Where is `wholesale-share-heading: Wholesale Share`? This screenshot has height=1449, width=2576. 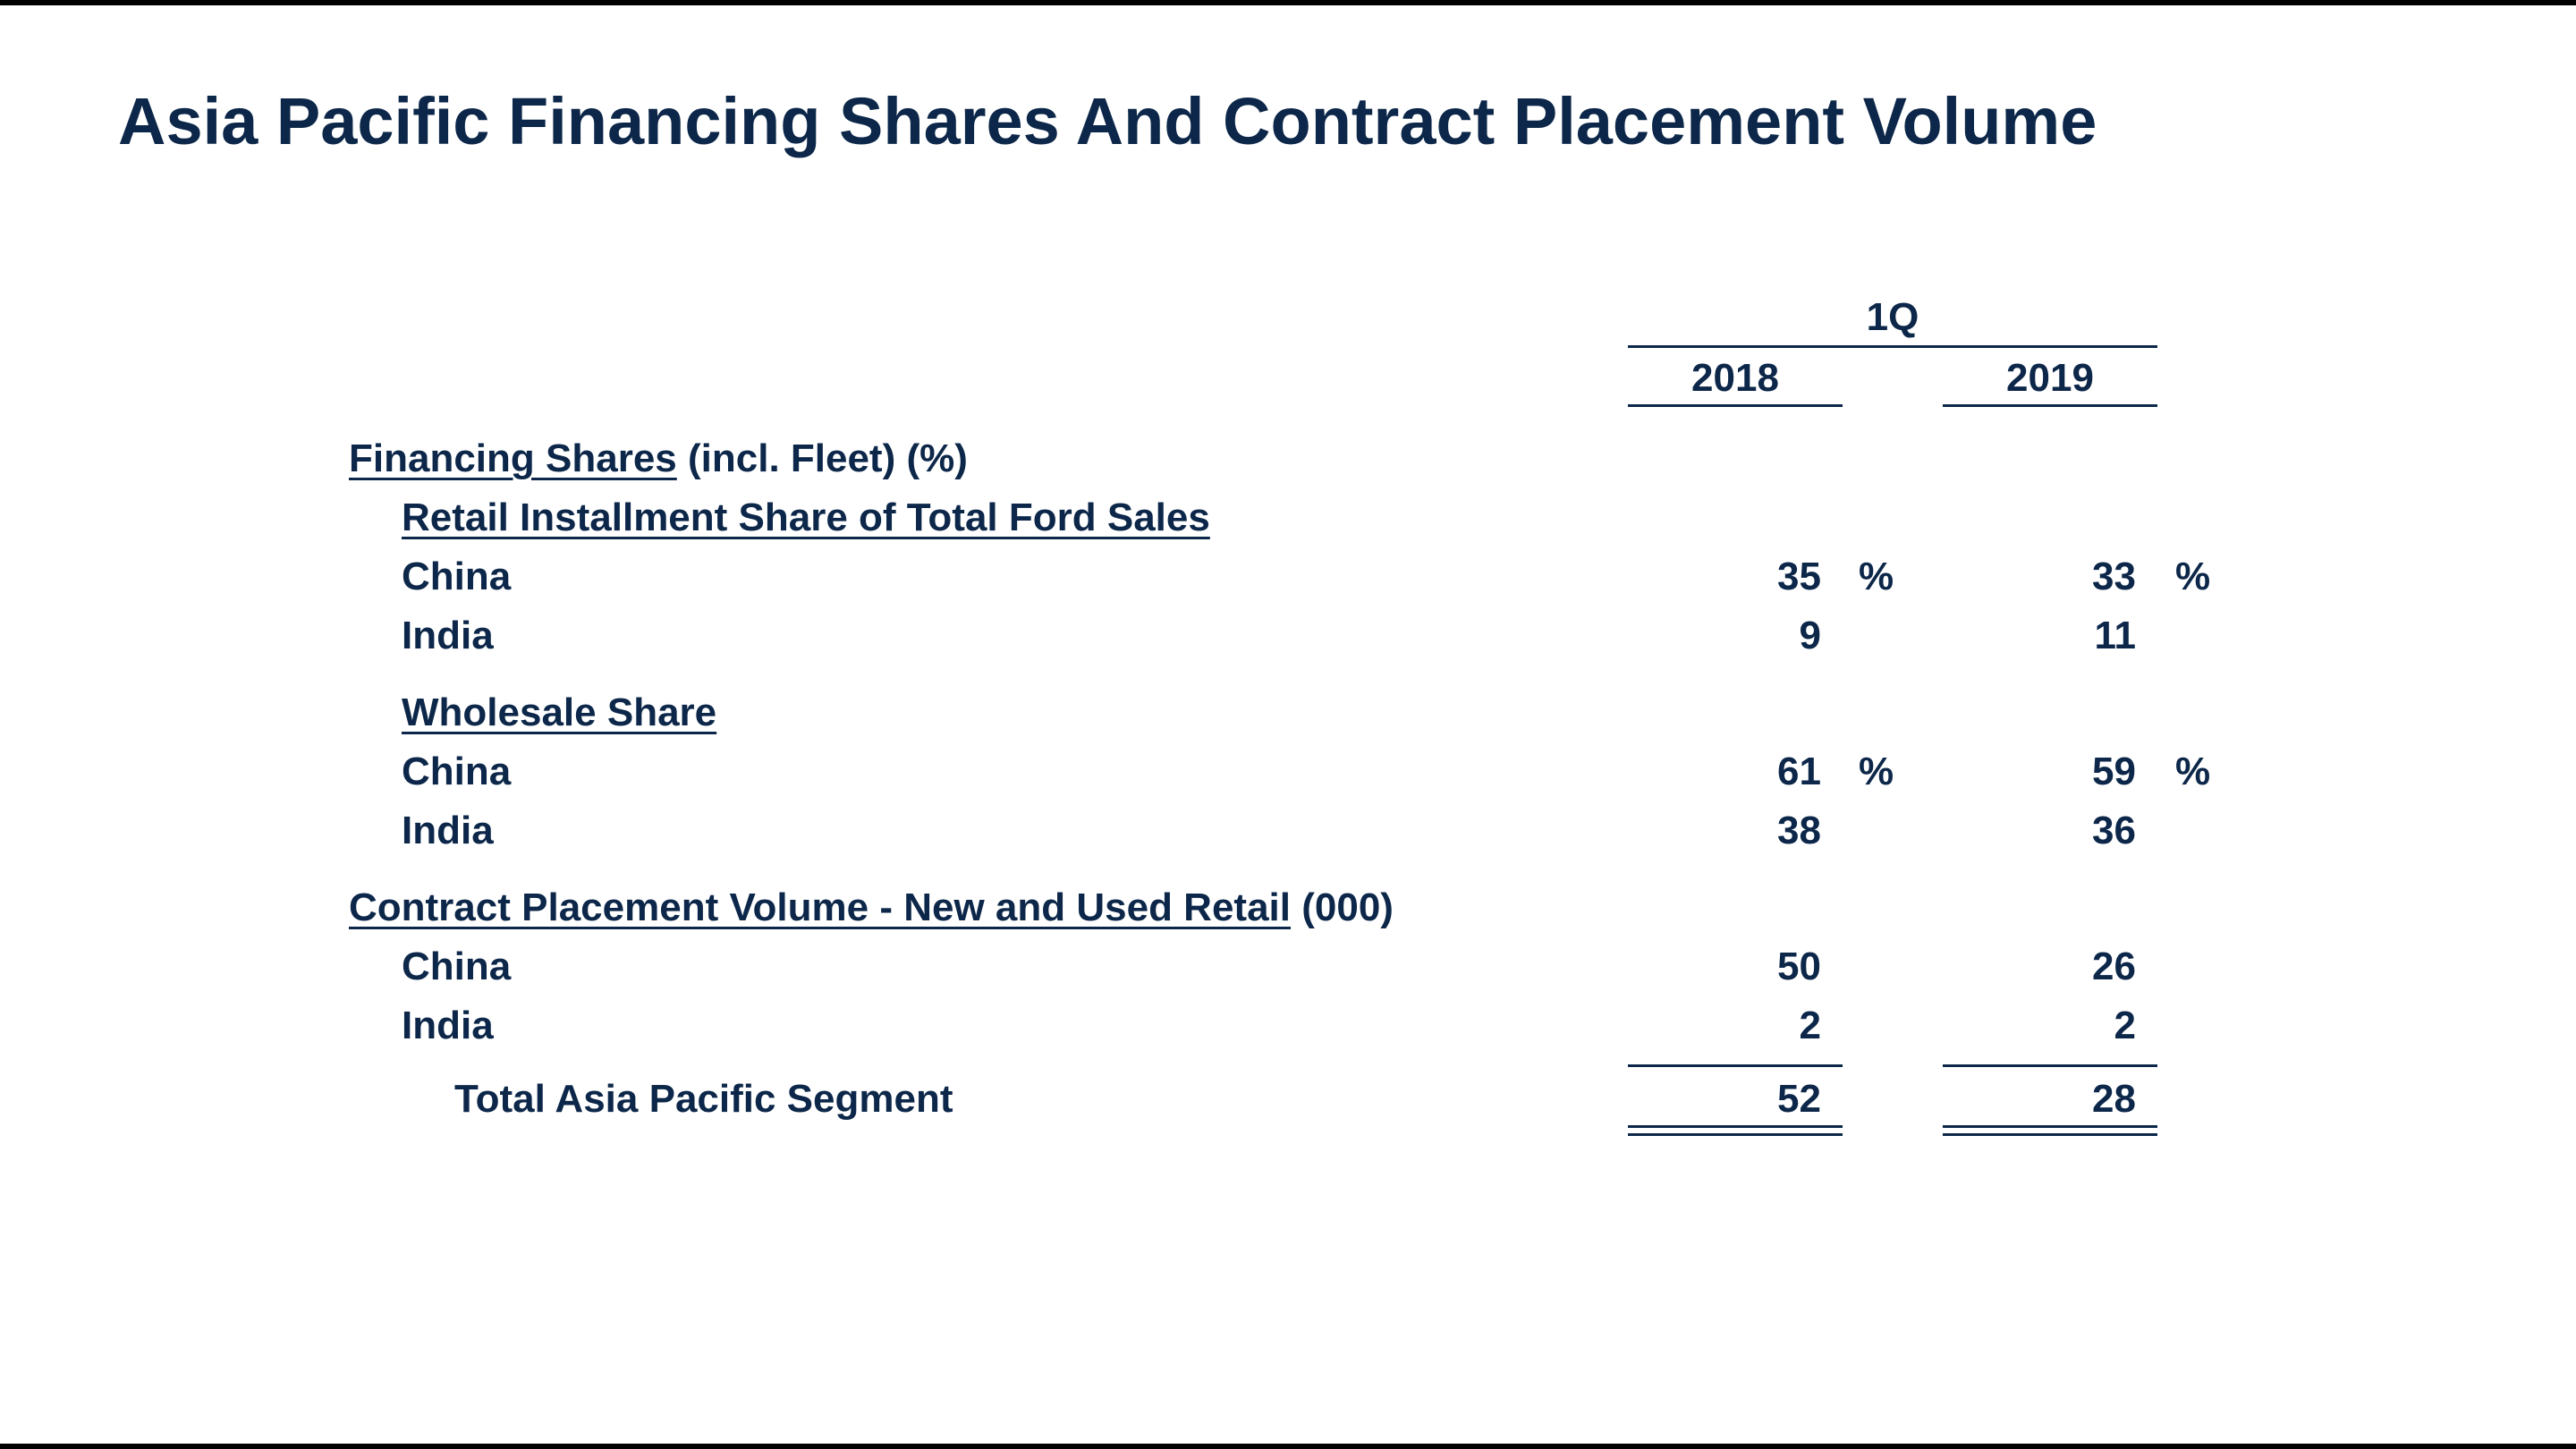
wholesale-share-heading: Wholesale Share is located at coordinates (559, 712).